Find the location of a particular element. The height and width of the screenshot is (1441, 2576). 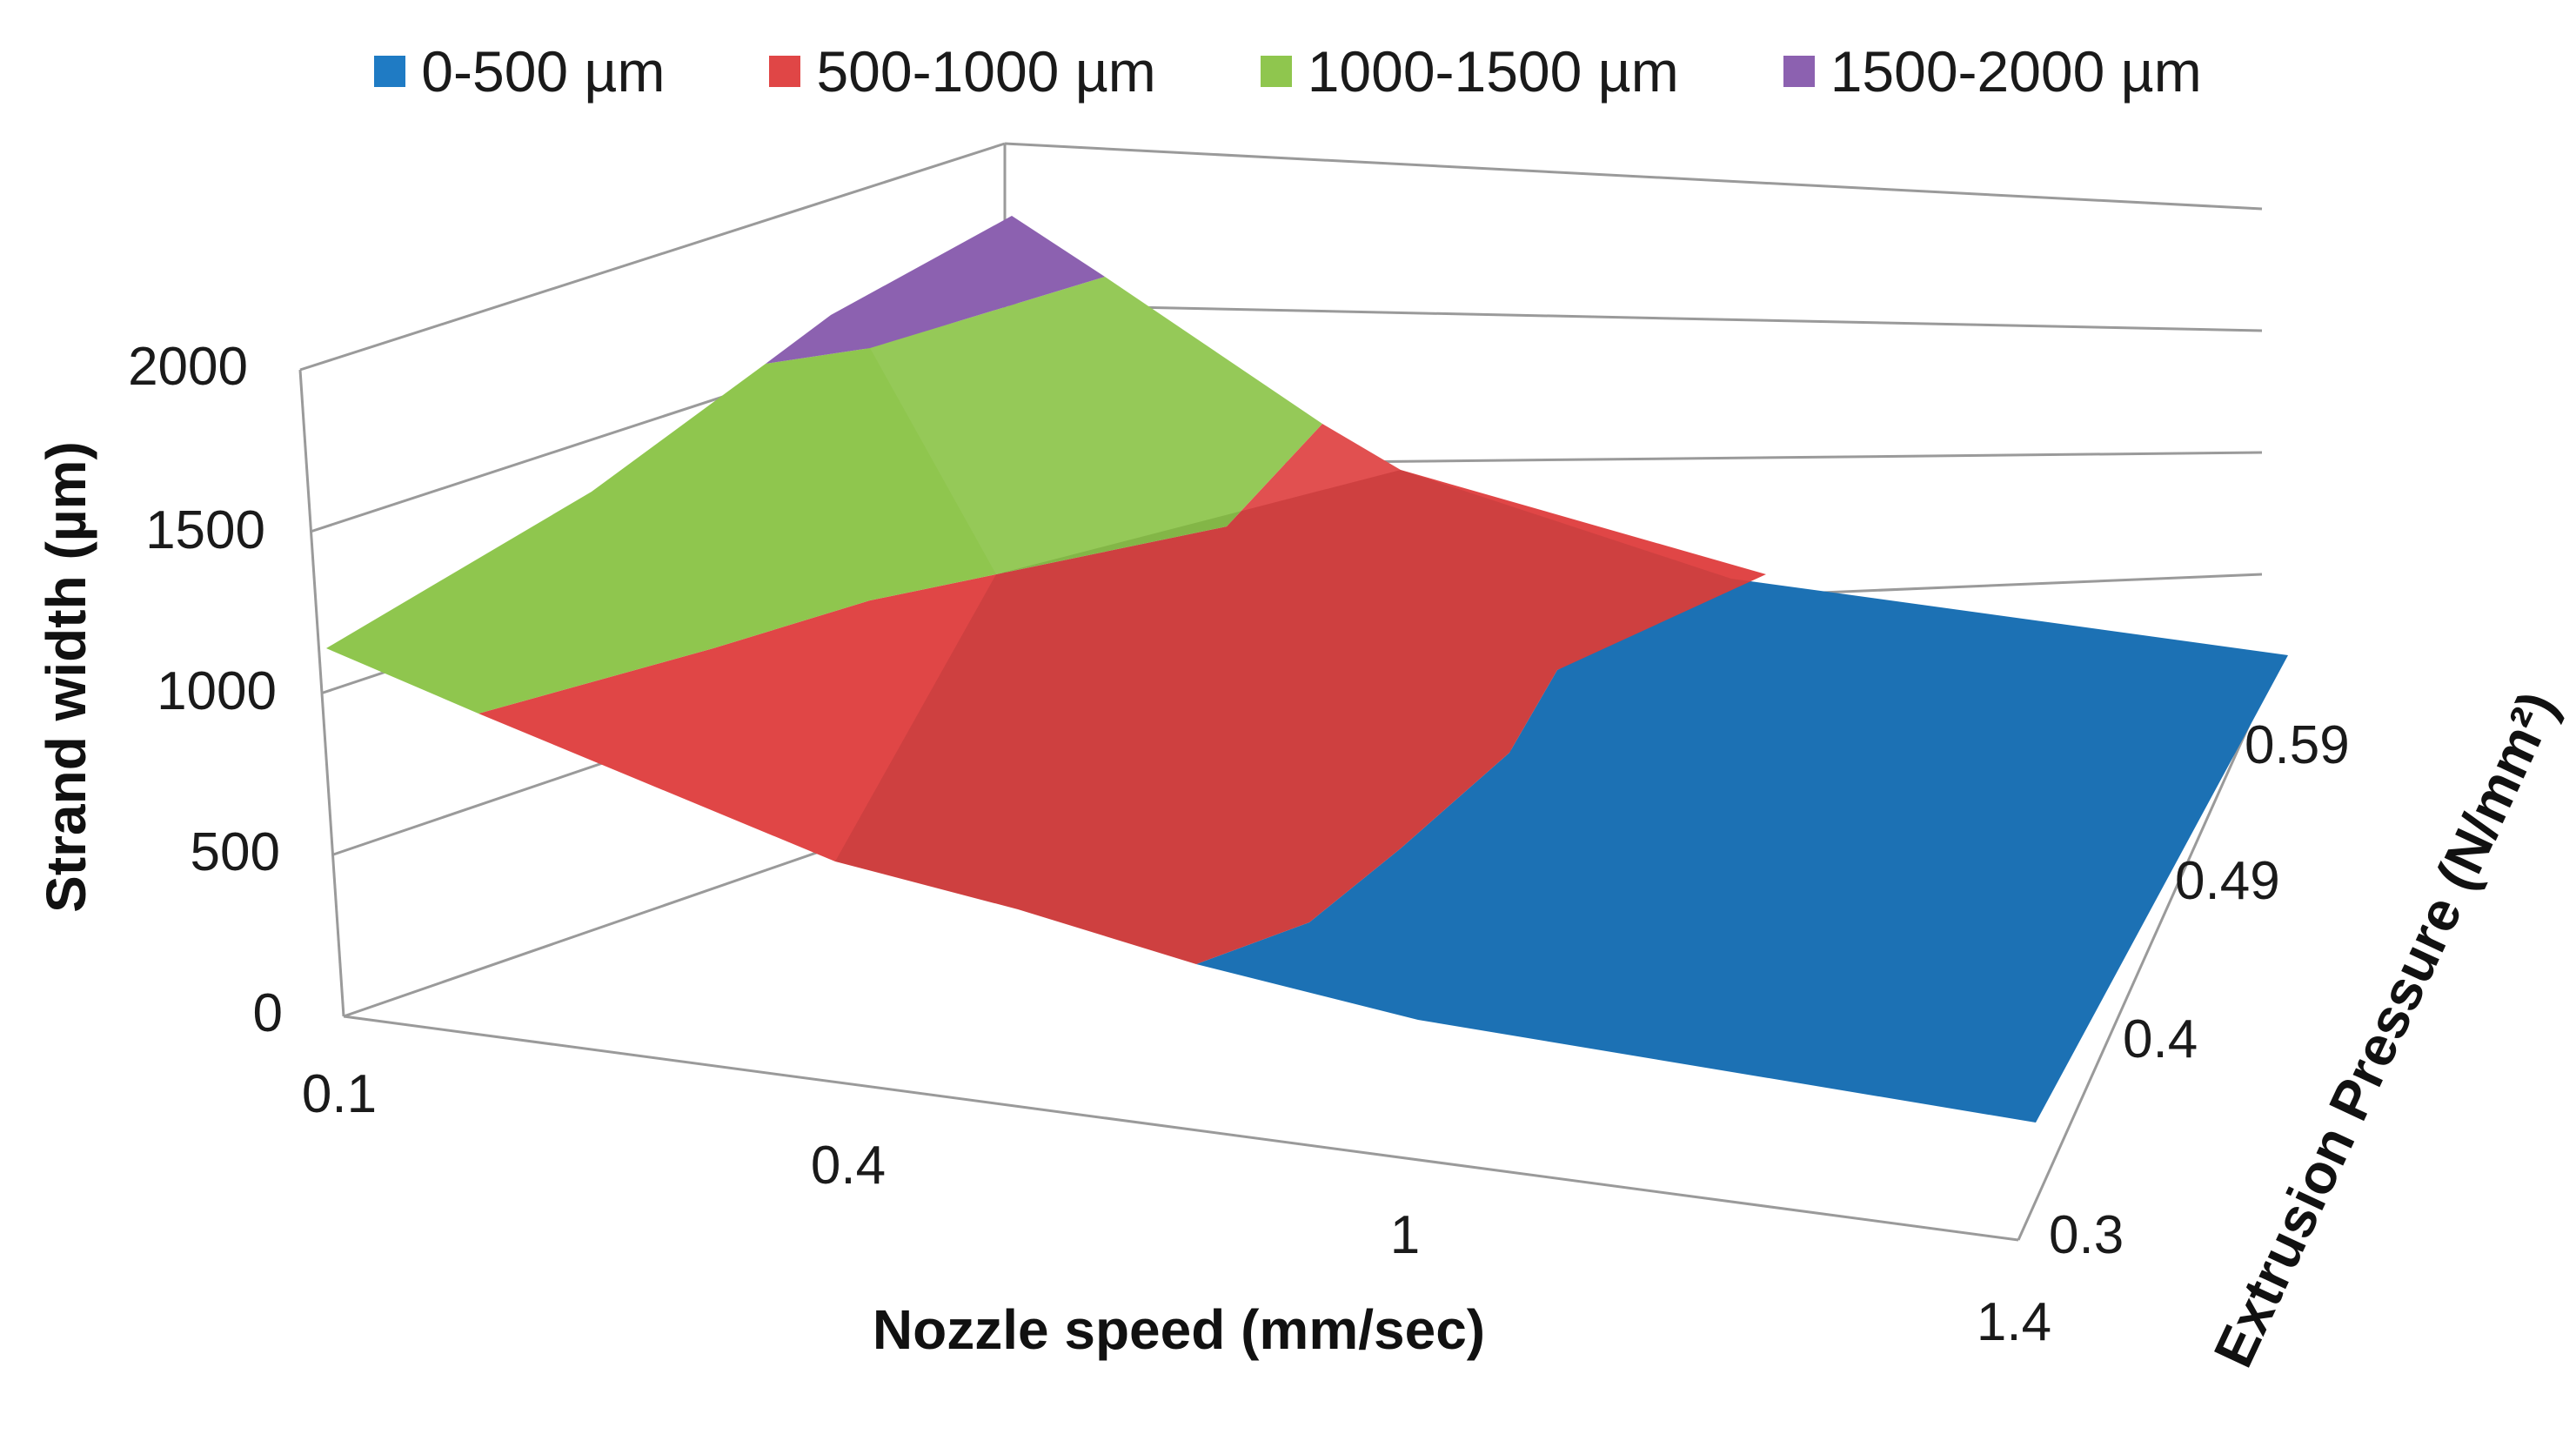

x-tick-label: 1.4 is located at coordinates (2014, 1322).